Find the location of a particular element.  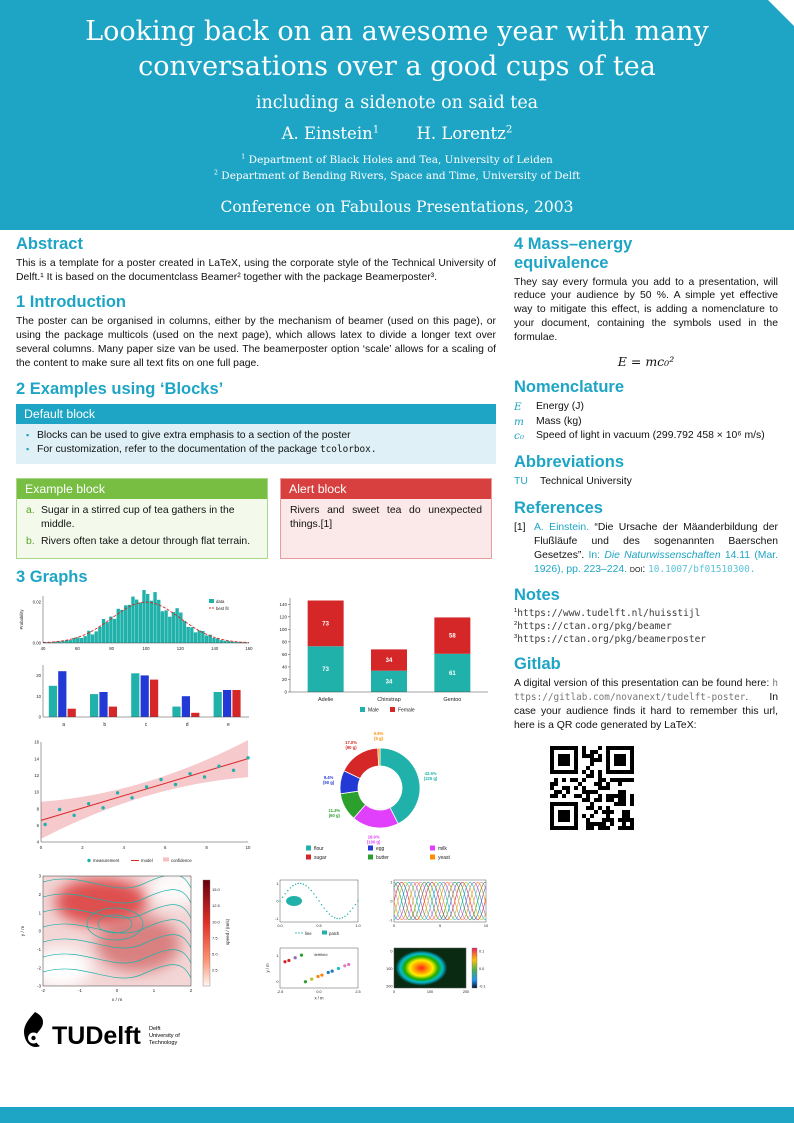

svg-text:42.5%(225 g): 42.5% (225 g) is located at coordinates (431, 775).